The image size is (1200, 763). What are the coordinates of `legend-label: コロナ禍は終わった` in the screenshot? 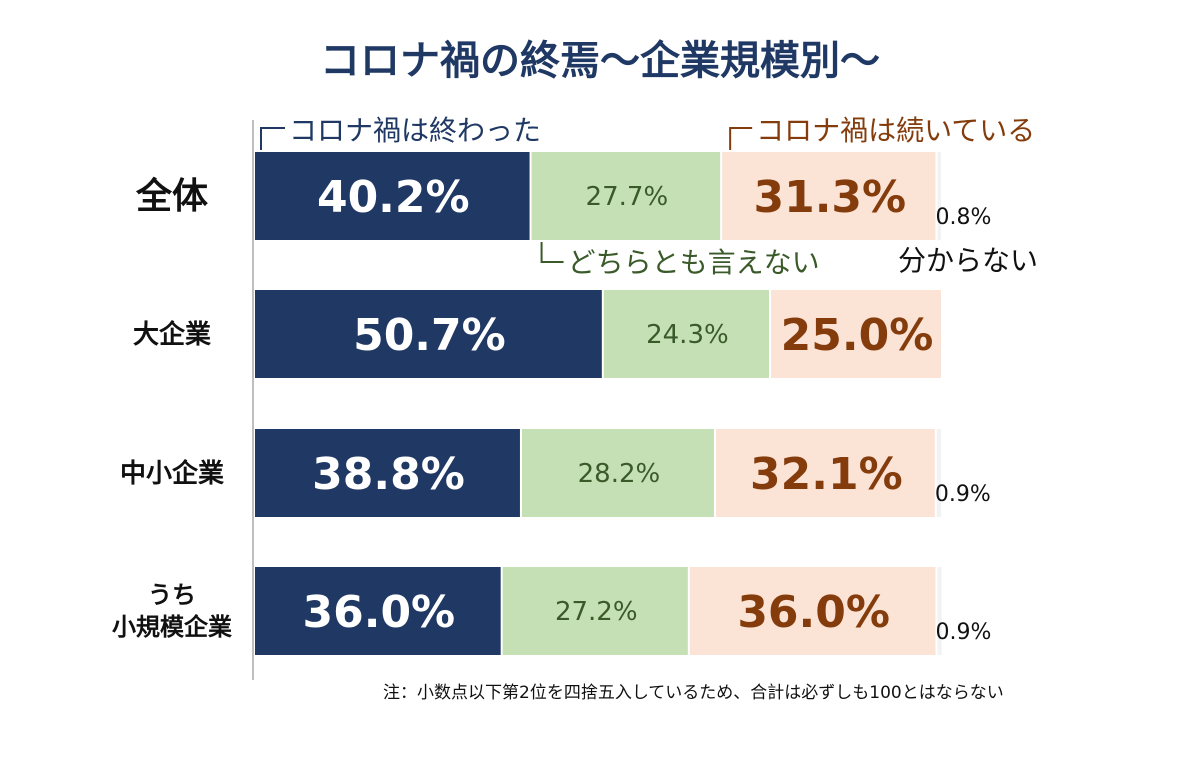 It's located at (415, 130).